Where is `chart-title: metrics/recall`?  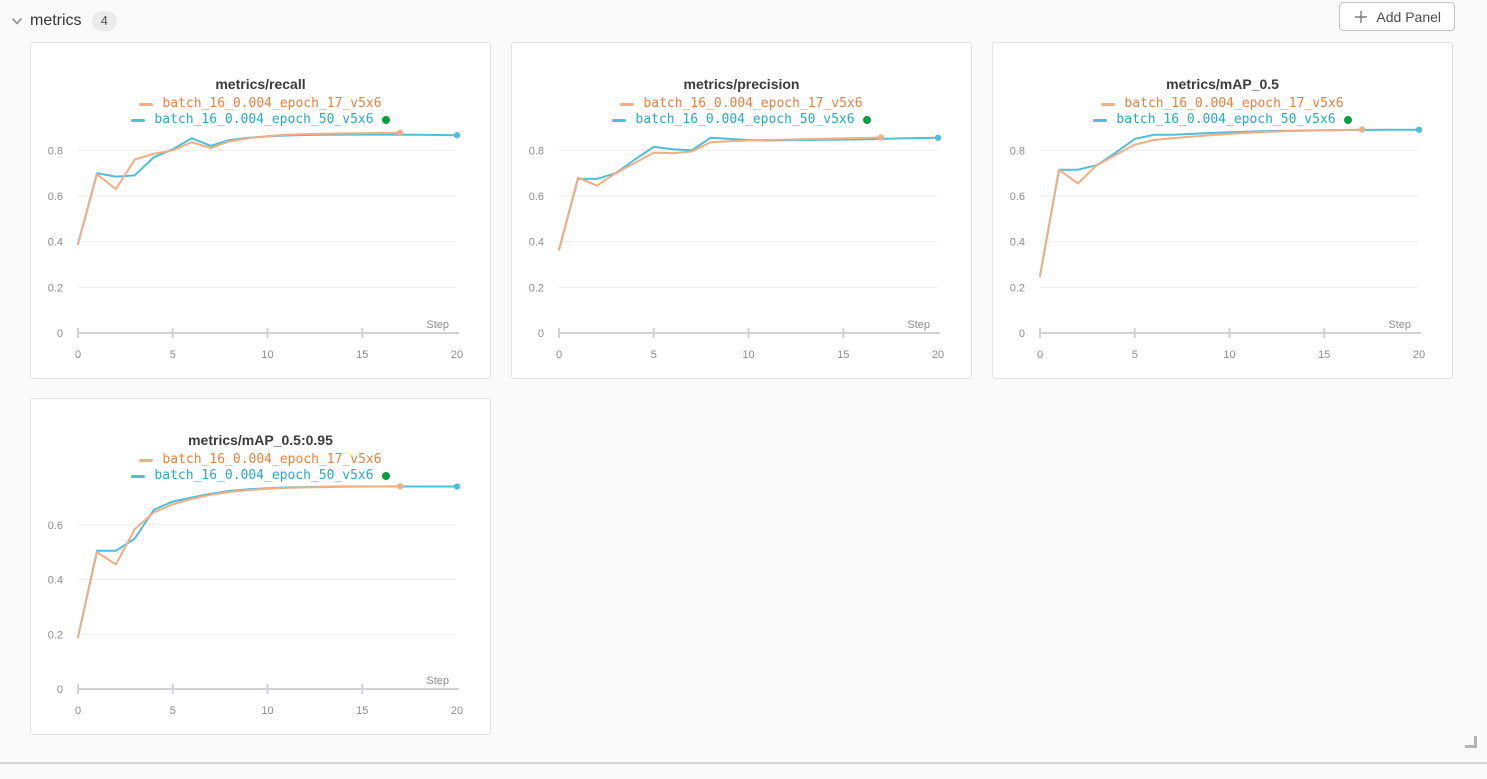 chart-title: metrics/recall is located at coordinates (260, 84).